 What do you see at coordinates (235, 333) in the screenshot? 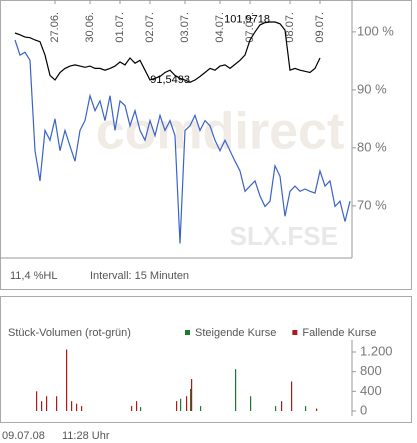
I see `legend-label: Steigende Kurse` at bounding box center [235, 333].